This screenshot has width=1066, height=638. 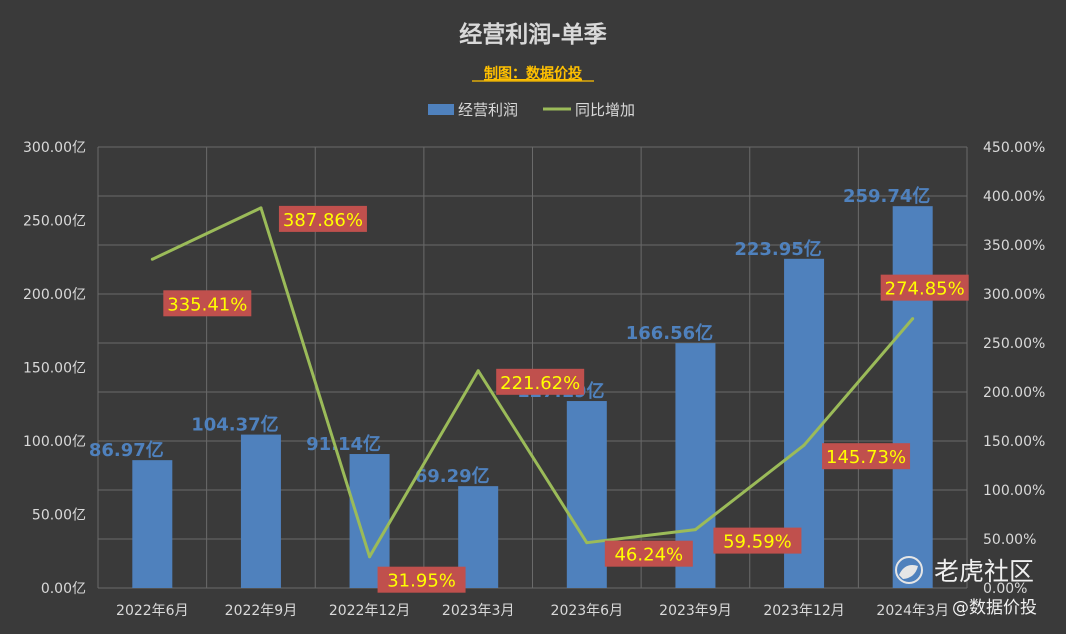 I want to click on line-data-label-text: 274.85%, so click(x=925, y=289).